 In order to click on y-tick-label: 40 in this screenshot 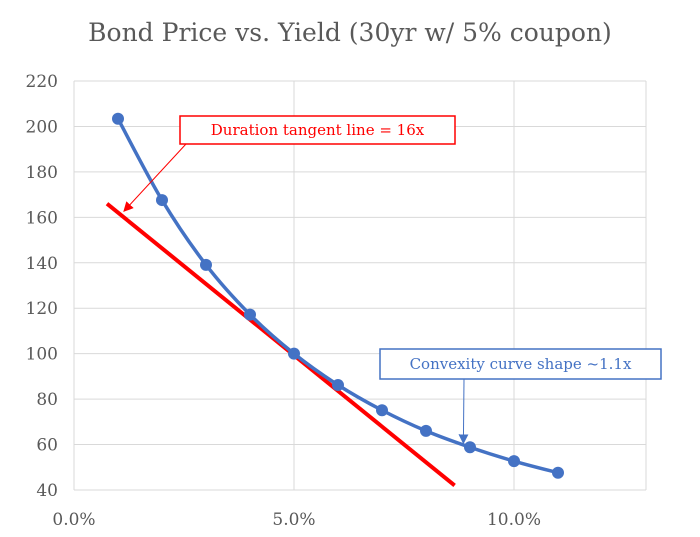, I will do `click(47, 491)`.